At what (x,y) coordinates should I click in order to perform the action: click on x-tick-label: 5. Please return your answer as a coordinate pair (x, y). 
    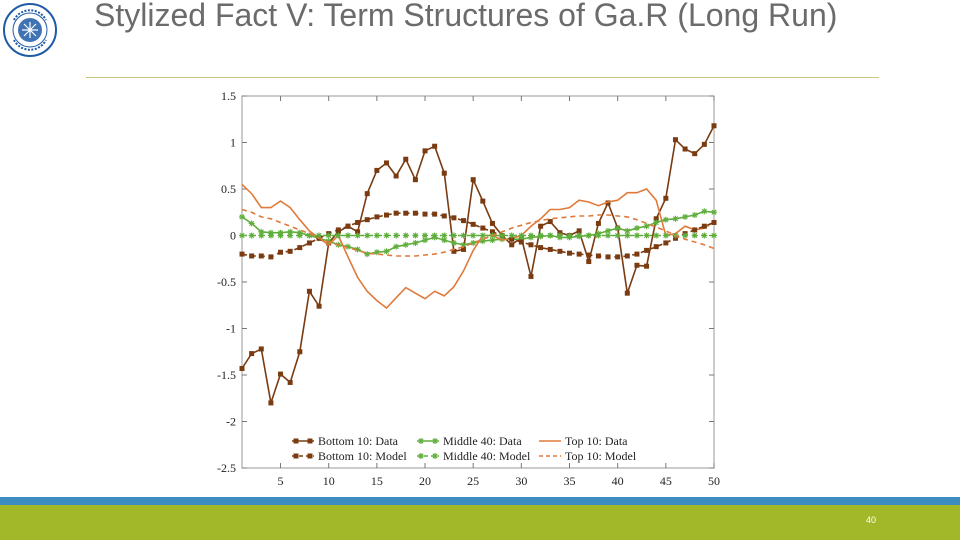
    Looking at the image, I should click on (281, 481).